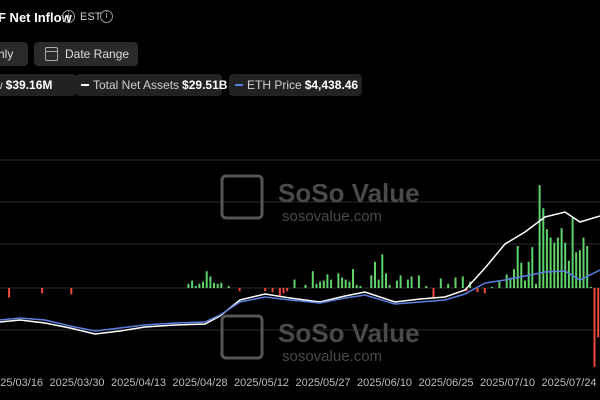 This screenshot has height=400, width=600. I want to click on watermark-logo-icon, so click(242, 337).